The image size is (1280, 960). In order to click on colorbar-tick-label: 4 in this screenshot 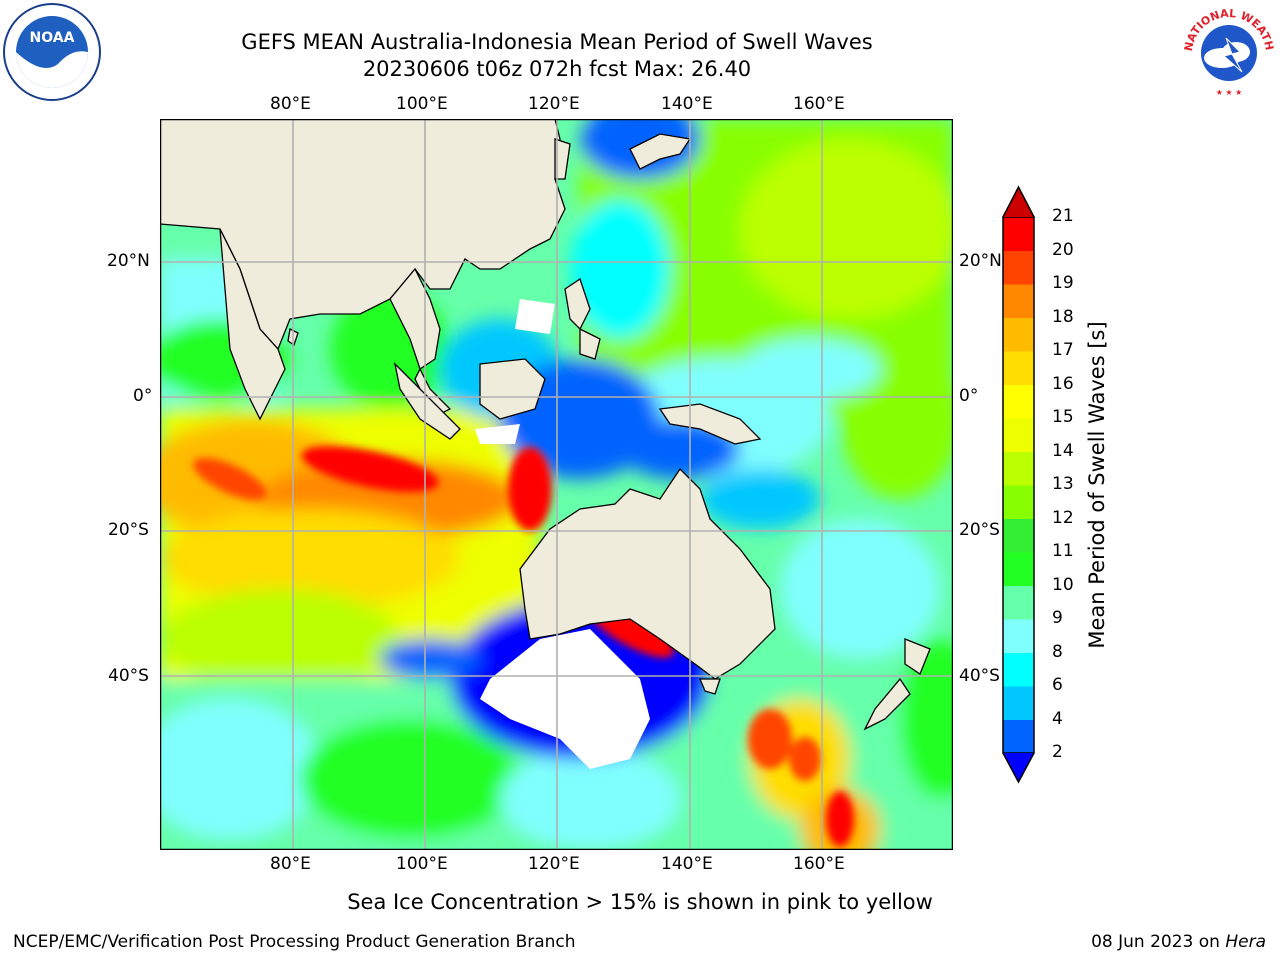, I will do `click(1057, 718)`.